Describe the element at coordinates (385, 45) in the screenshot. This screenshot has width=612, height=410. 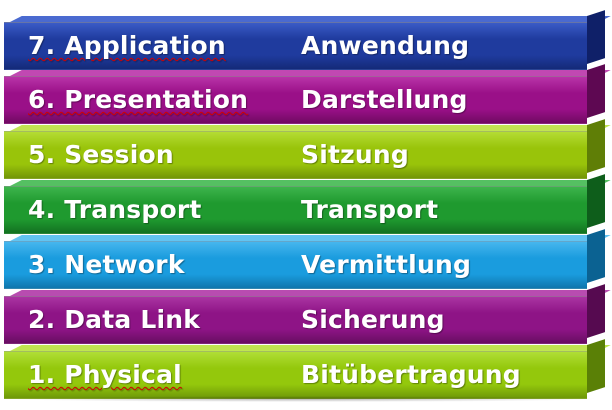
I see `layer-german-label: Anwendung` at that location.